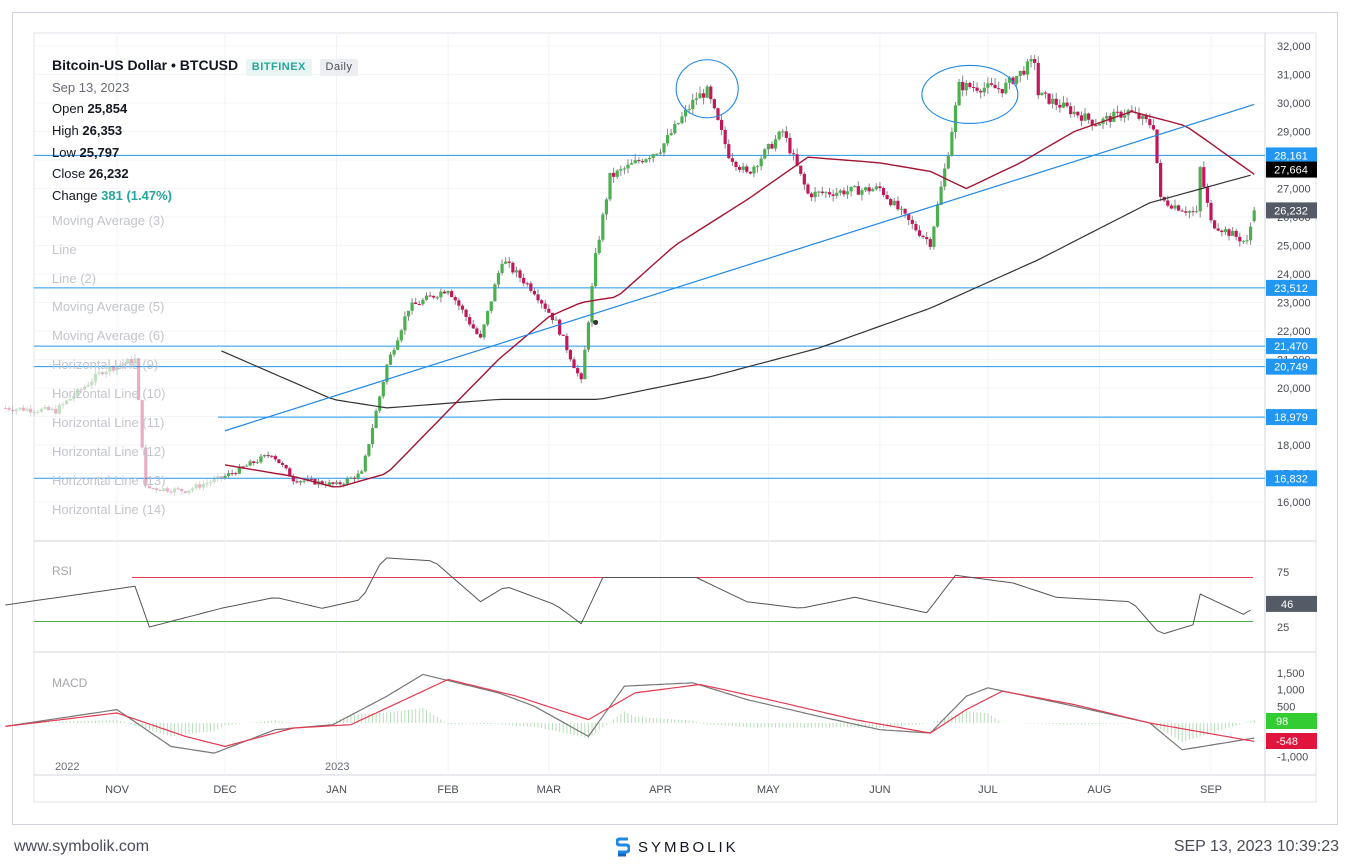 The height and width of the screenshot is (868, 1351). I want to click on study-item: Moving Average (6), so click(108, 336).